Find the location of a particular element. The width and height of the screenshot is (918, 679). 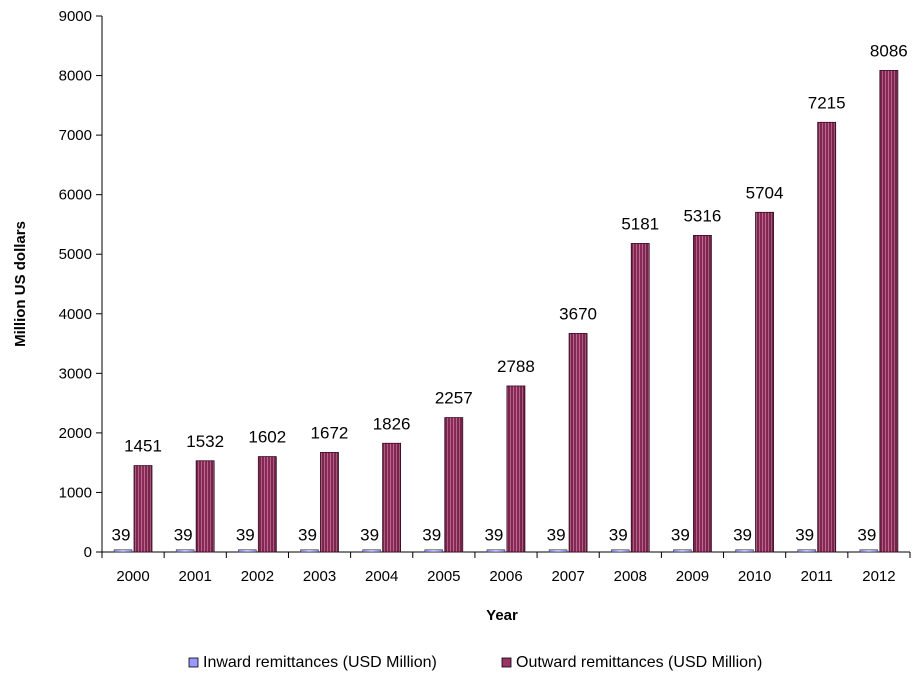

data-label-outward-2006: 2788 is located at coordinates (516, 366).